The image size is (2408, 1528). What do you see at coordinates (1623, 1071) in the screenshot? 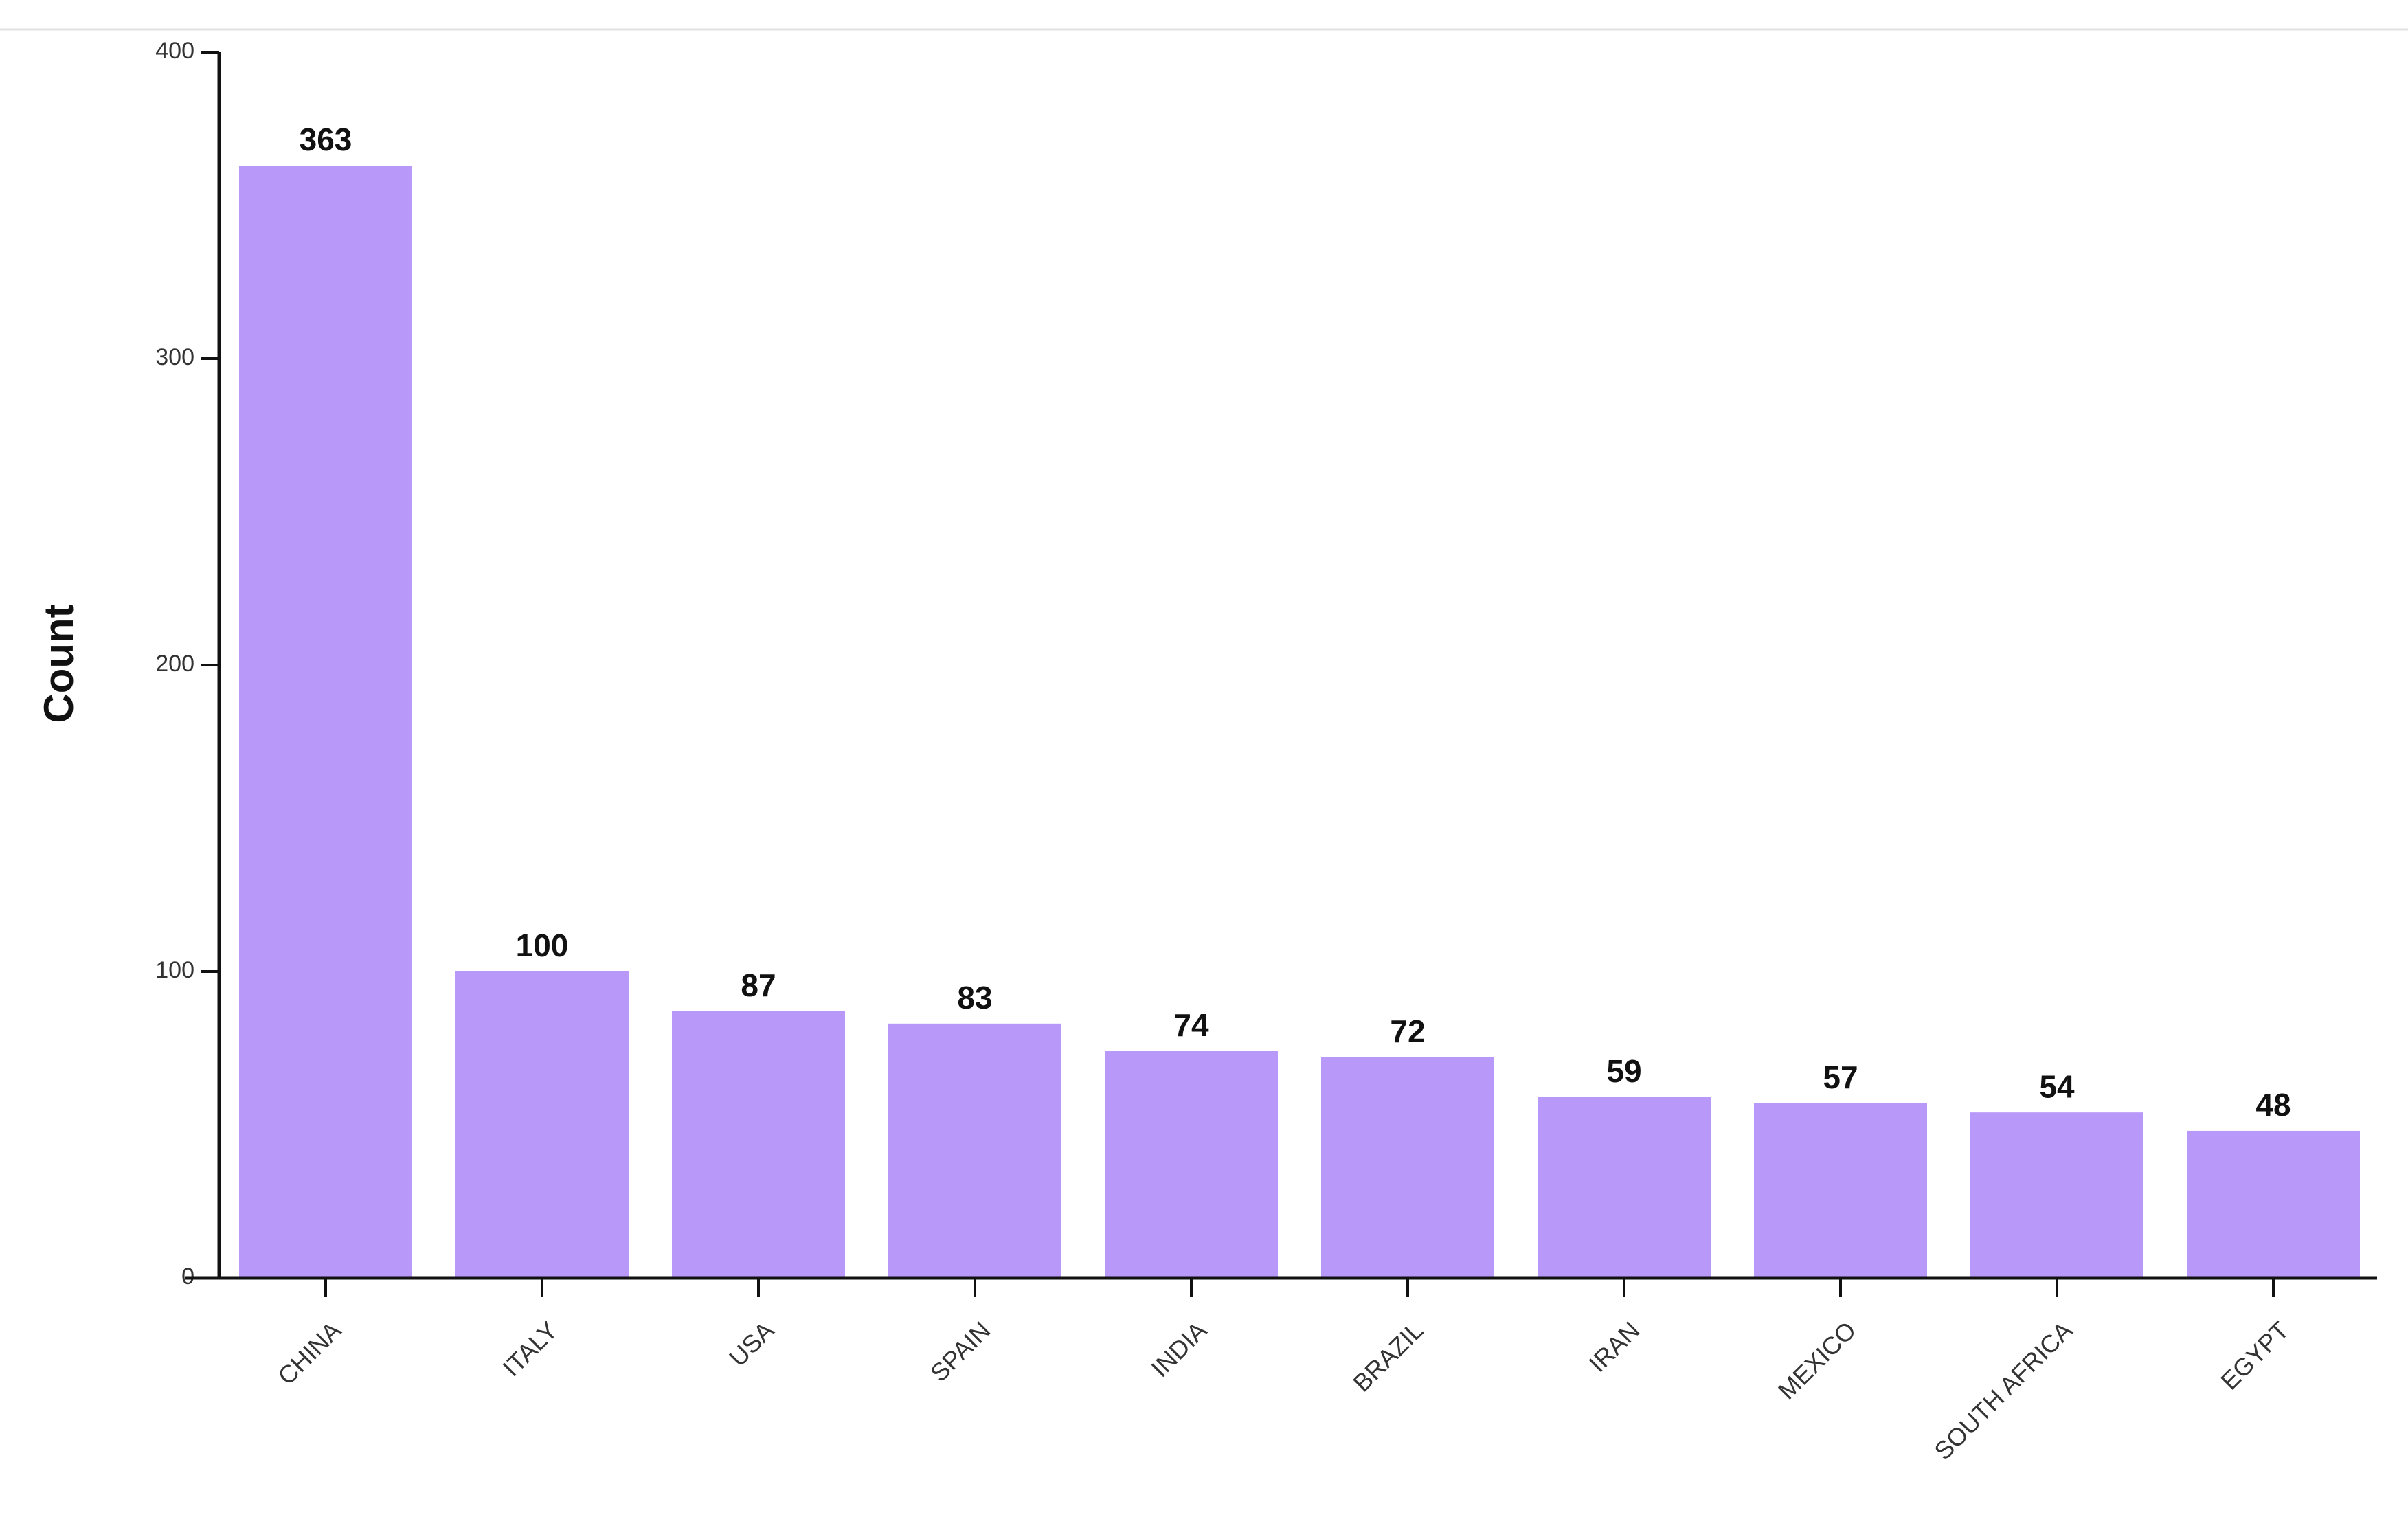
I see `value-label: 59` at bounding box center [1623, 1071].